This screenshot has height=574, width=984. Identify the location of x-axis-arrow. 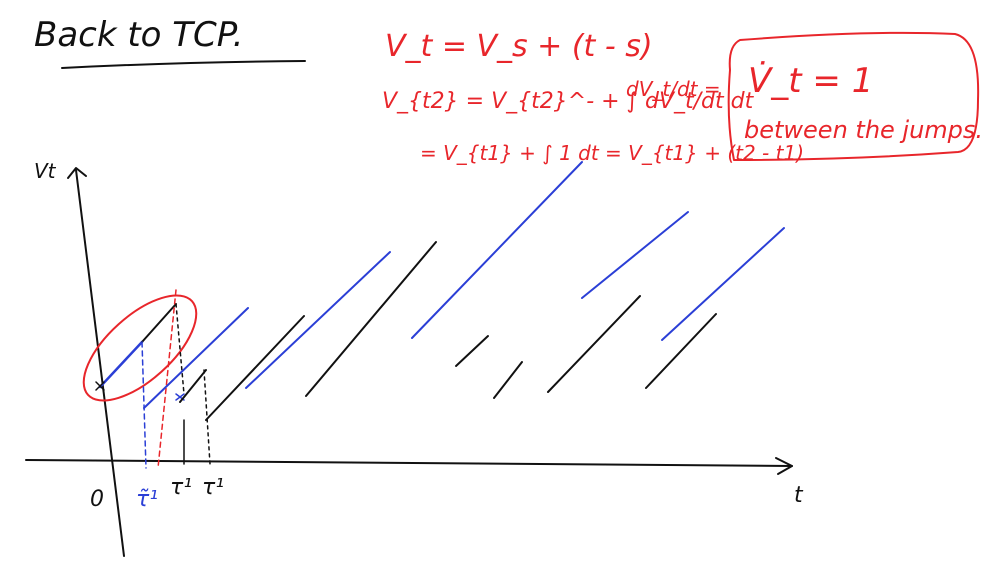
(784, 466).